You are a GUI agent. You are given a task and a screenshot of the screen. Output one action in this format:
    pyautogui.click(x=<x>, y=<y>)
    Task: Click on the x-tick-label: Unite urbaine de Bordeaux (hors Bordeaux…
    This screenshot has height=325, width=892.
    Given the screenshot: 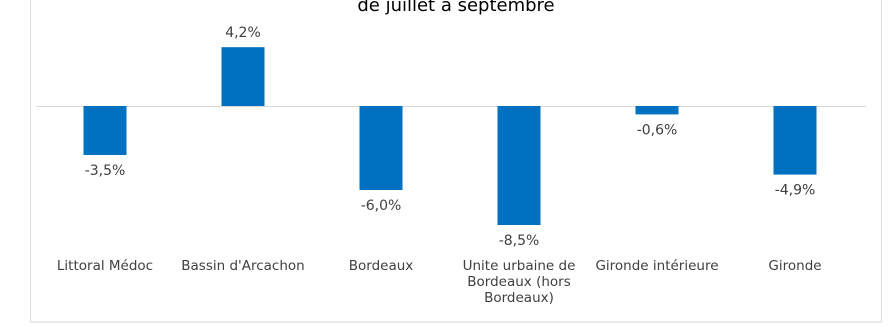 What is the action you would take?
    pyautogui.click(x=519, y=282)
    